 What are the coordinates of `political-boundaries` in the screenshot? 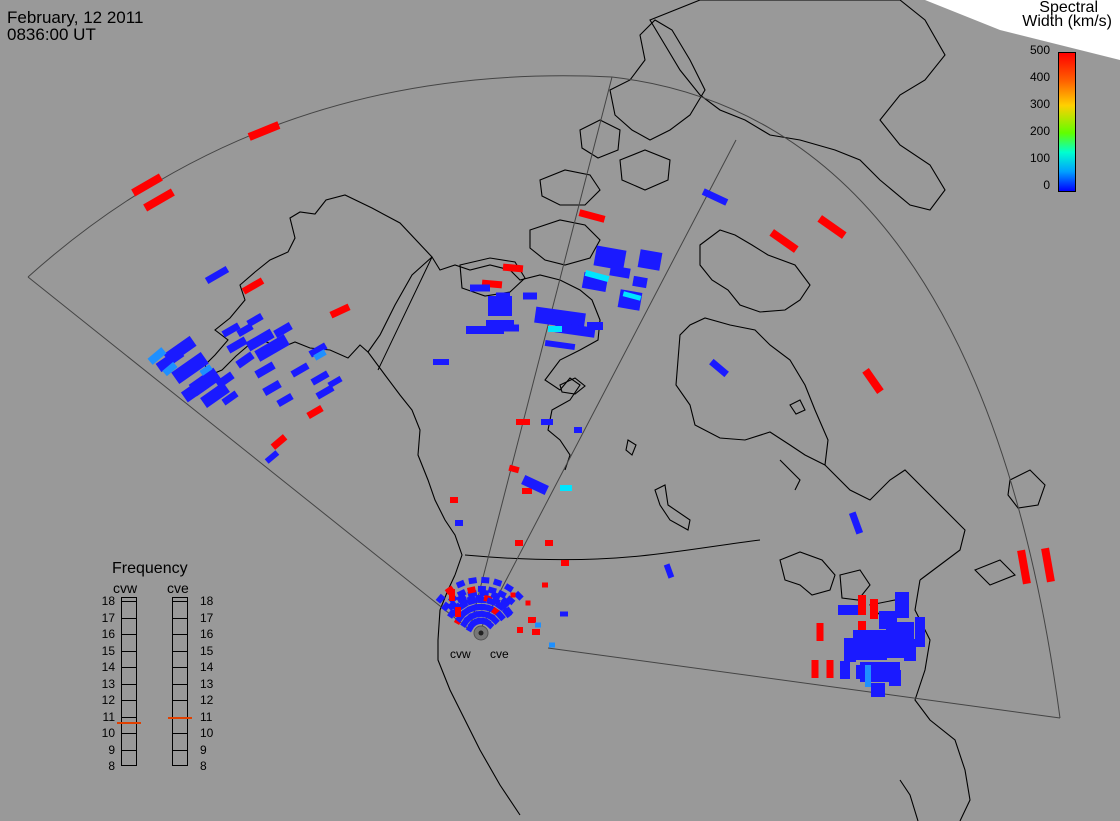 It's located at (569, 408).